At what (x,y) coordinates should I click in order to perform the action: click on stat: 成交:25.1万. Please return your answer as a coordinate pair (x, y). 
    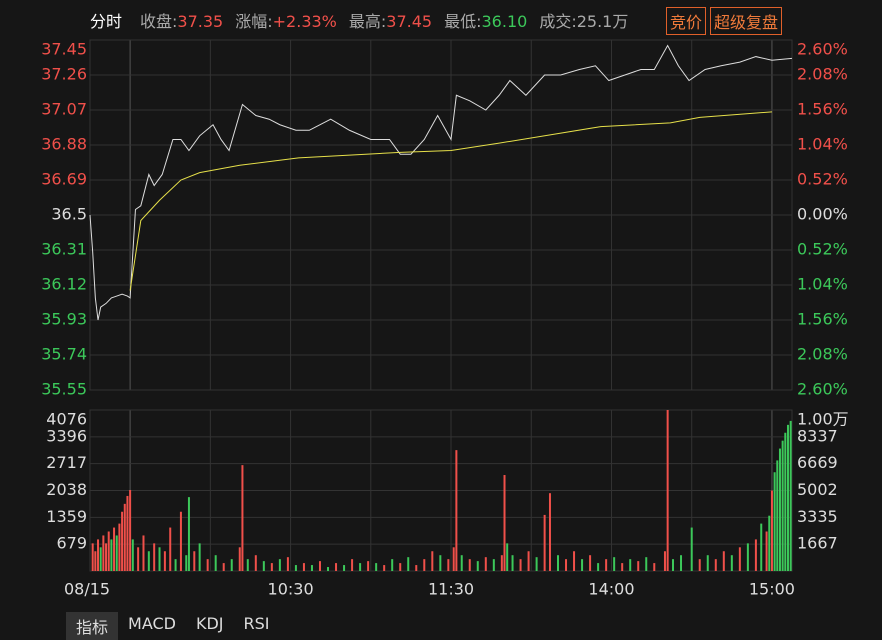
    Looking at the image, I should click on (583, 20).